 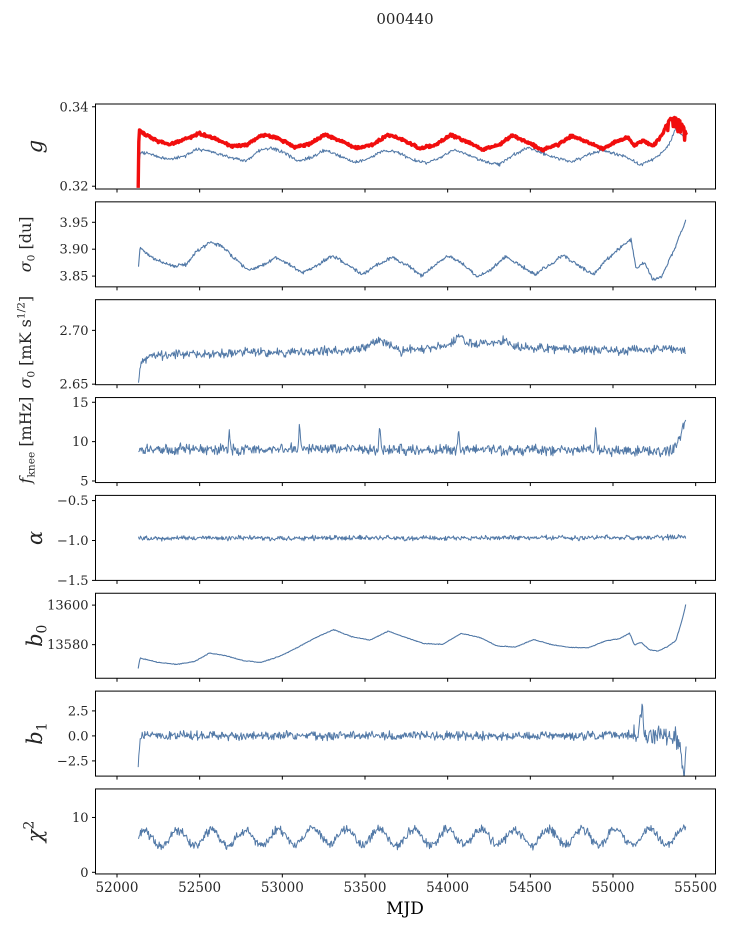 I want to click on series-g-fit-red, so click(x=412, y=151).